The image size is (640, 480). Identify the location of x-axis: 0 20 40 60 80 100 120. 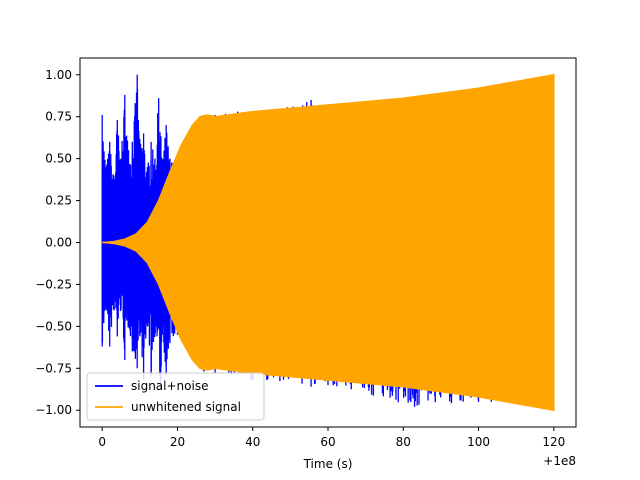
(331, 438).